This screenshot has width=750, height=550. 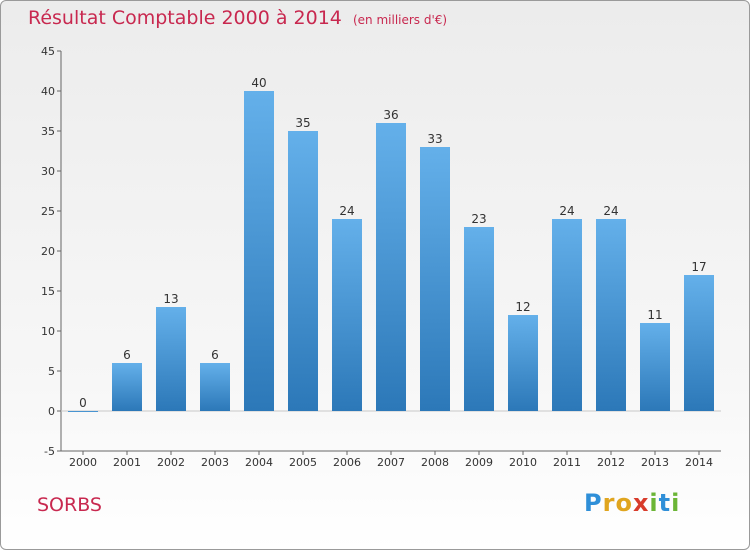 What do you see at coordinates (83, 462) in the screenshot?
I see `x-tick-label: 2000` at bounding box center [83, 462].